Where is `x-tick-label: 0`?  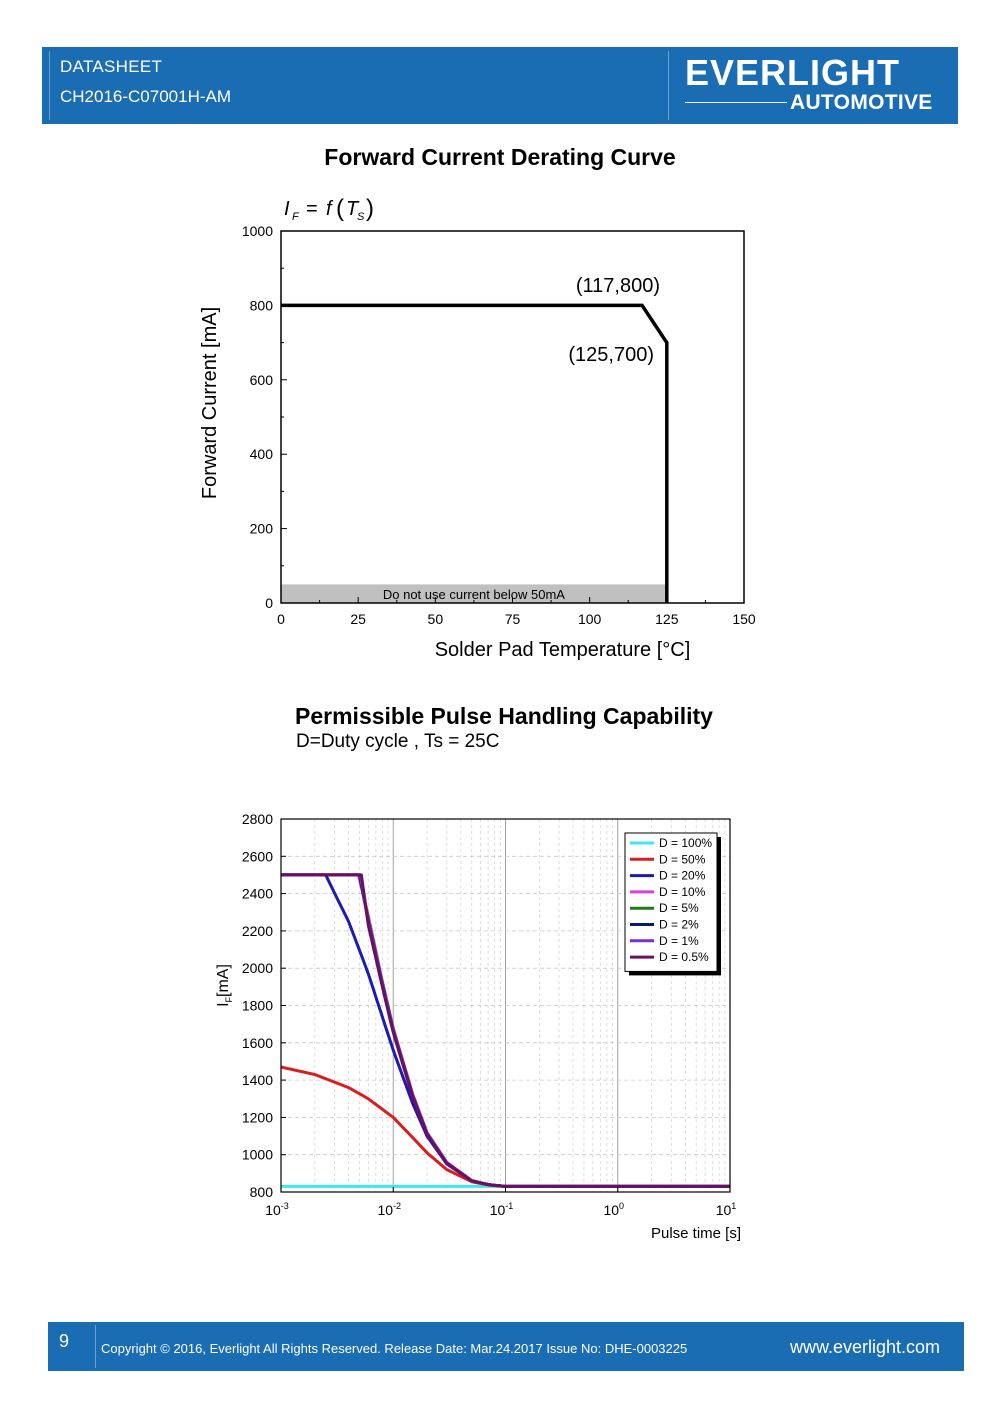
x-tick-label: 0 is located at coordinates (281, 619).